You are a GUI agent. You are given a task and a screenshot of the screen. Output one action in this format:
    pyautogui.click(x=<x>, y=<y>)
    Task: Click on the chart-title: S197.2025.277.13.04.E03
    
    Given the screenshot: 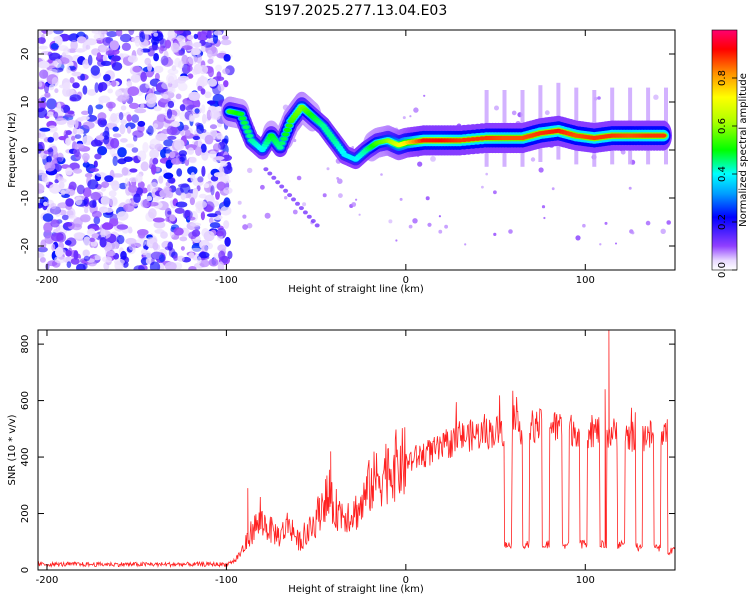 What is the action you would take?
    pyautogui.click(x=356, y=11)
    